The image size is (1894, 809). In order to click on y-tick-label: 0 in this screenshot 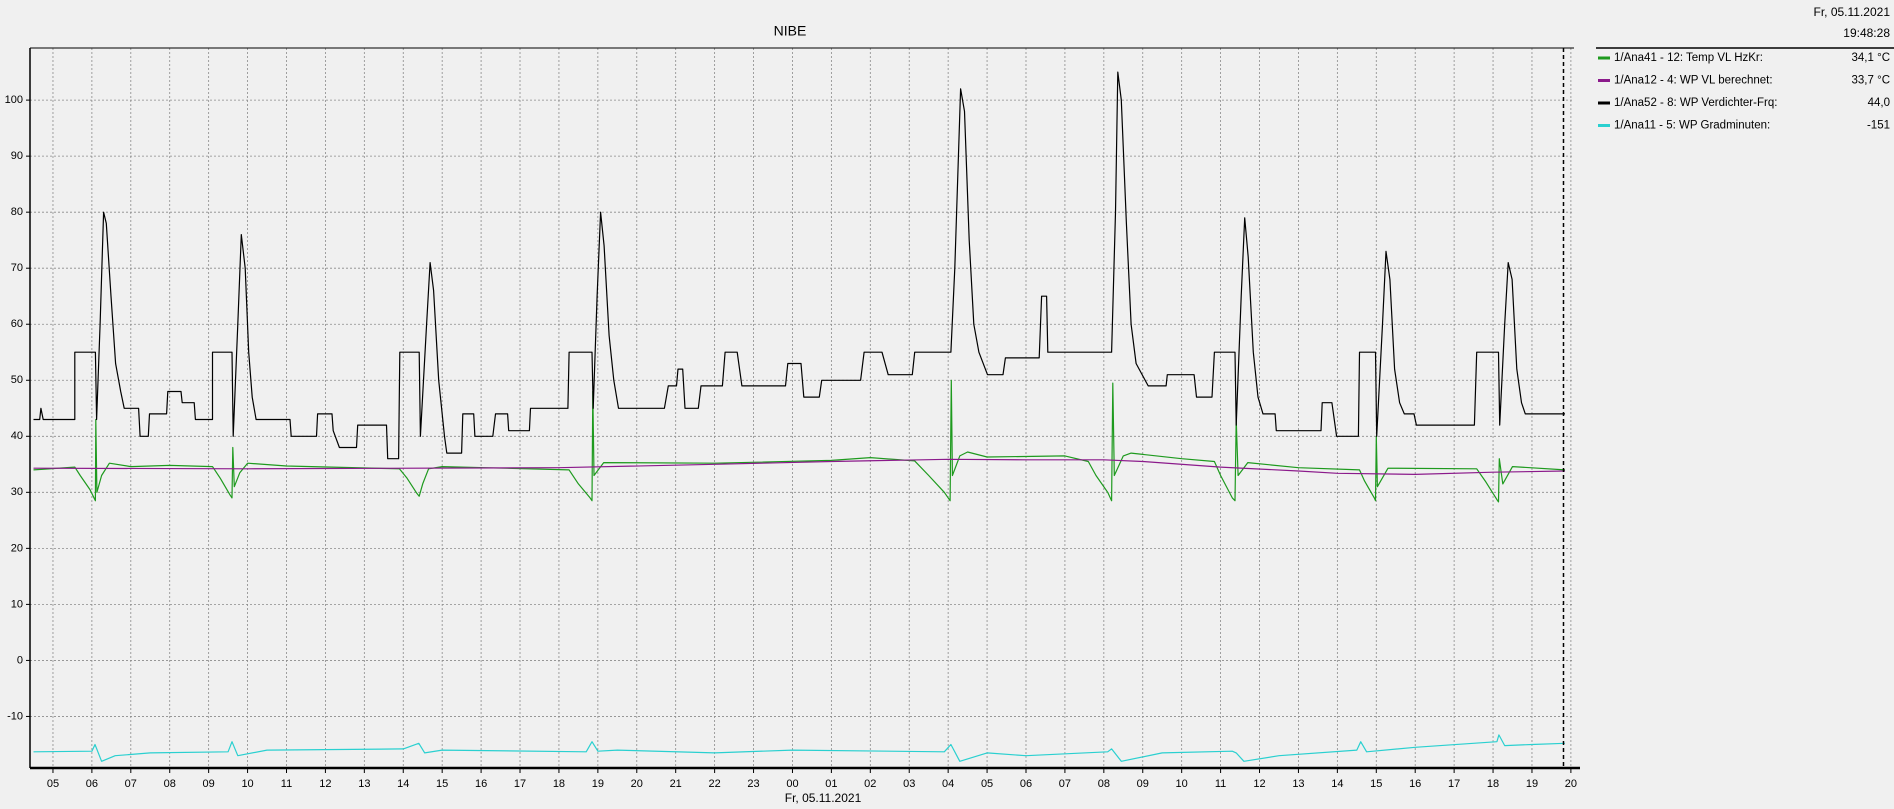, I will do `click(20, 660)`.